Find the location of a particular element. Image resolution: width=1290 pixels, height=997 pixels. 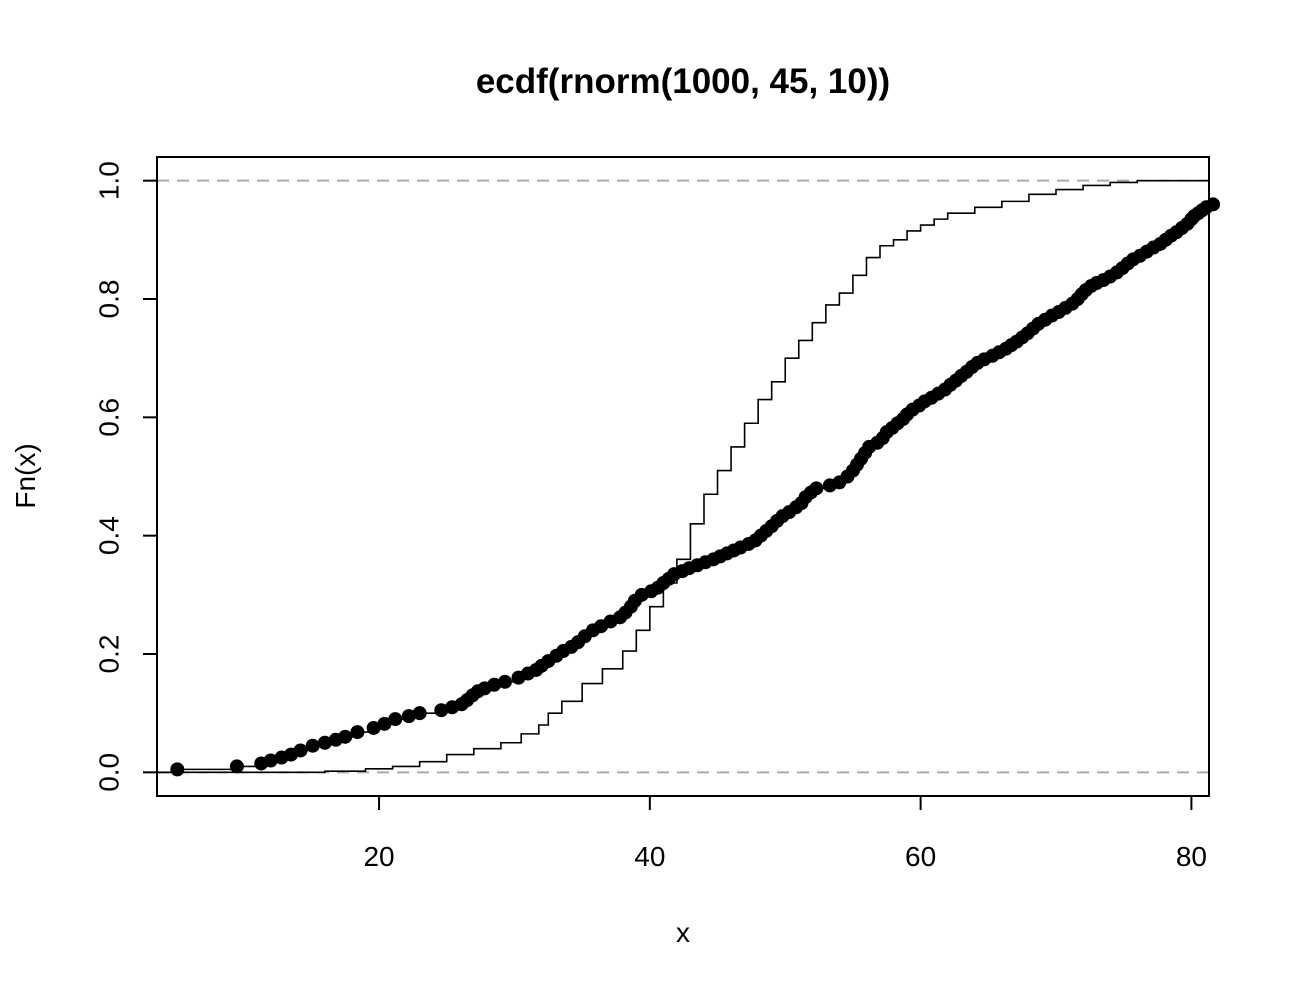

y-axis-label: Fn(x) is located at coordinates (25, 475).